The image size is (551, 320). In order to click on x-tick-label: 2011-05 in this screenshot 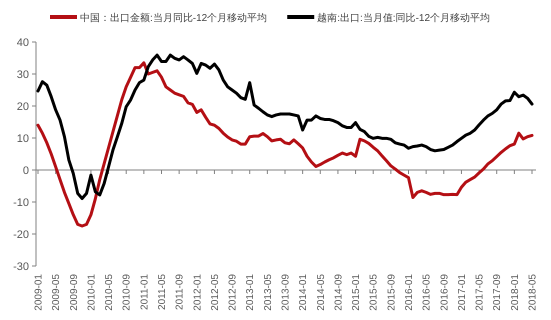, I will do `click(162, 292)`.